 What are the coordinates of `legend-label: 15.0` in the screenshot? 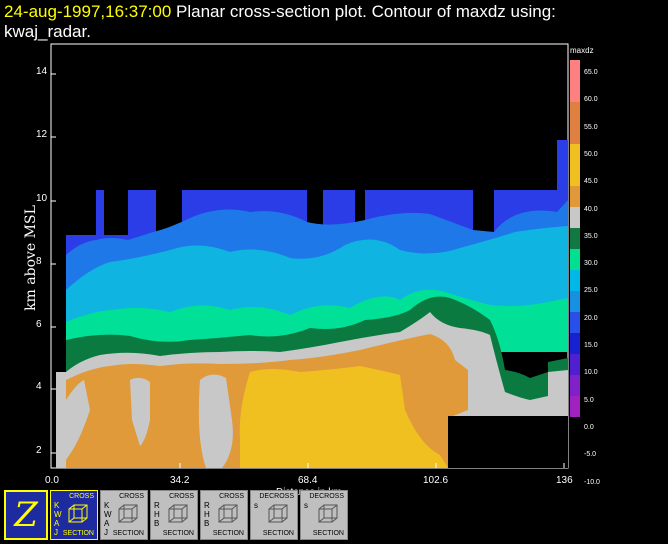 It's located at (591, 345).